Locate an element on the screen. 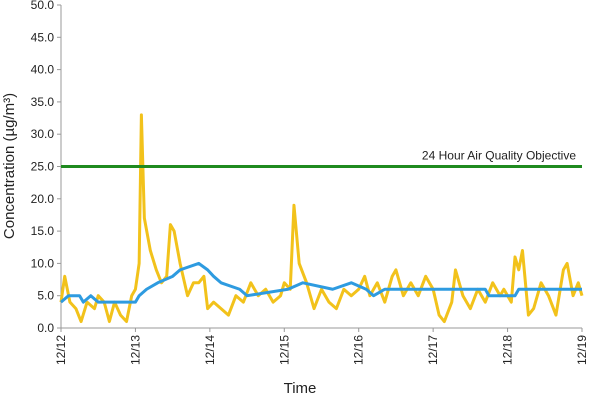 This screenshot has width=600, height=400. y-tick-label: 35.0 is located at coordinates (43, 102).